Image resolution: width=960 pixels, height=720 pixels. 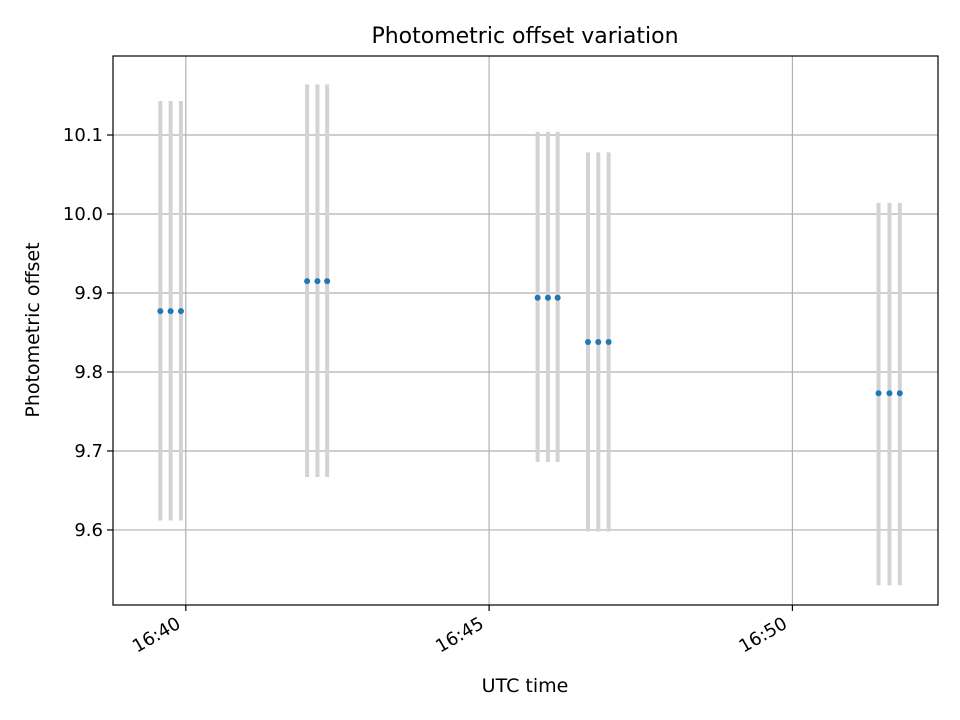 What do you see at coordinates (88, 451) in the screenshot?
I see `y-tick-label: 9.7` at bounding box center [88, 451].